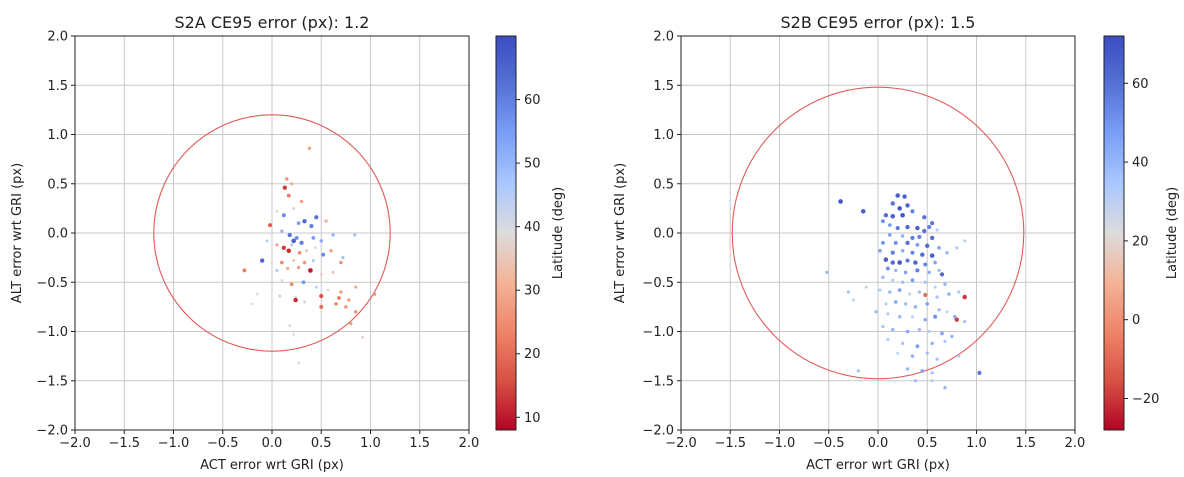  Describe the element at coordinates (419, 443) in the screenshot. I see `x-tick-label: 1.5` at that location.